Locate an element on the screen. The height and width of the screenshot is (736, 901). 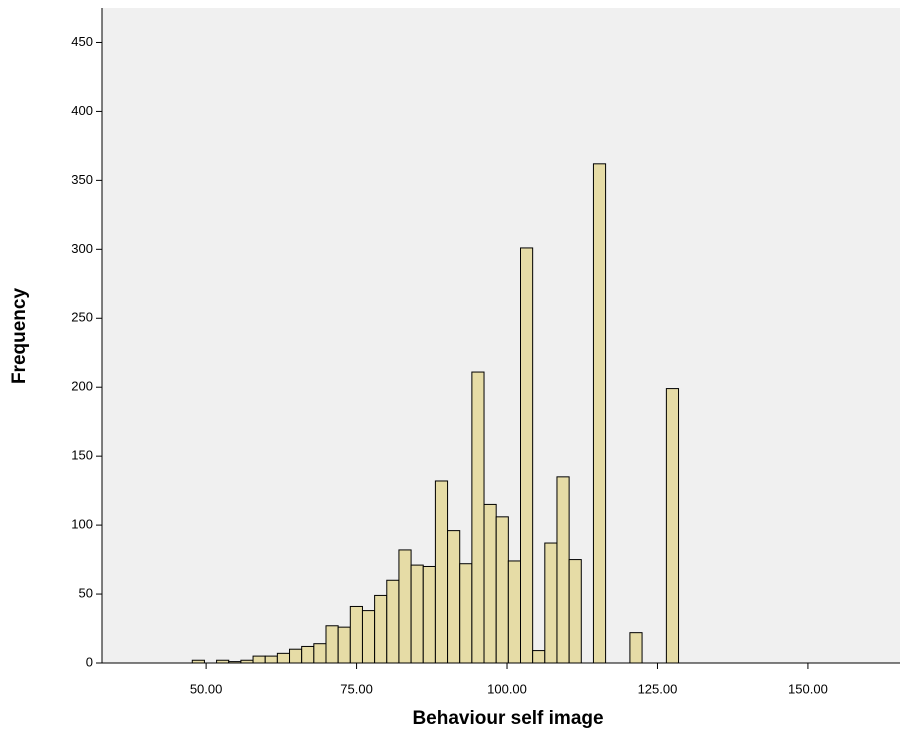
y-tick-label: 50 is located at coordinates (86, 592).